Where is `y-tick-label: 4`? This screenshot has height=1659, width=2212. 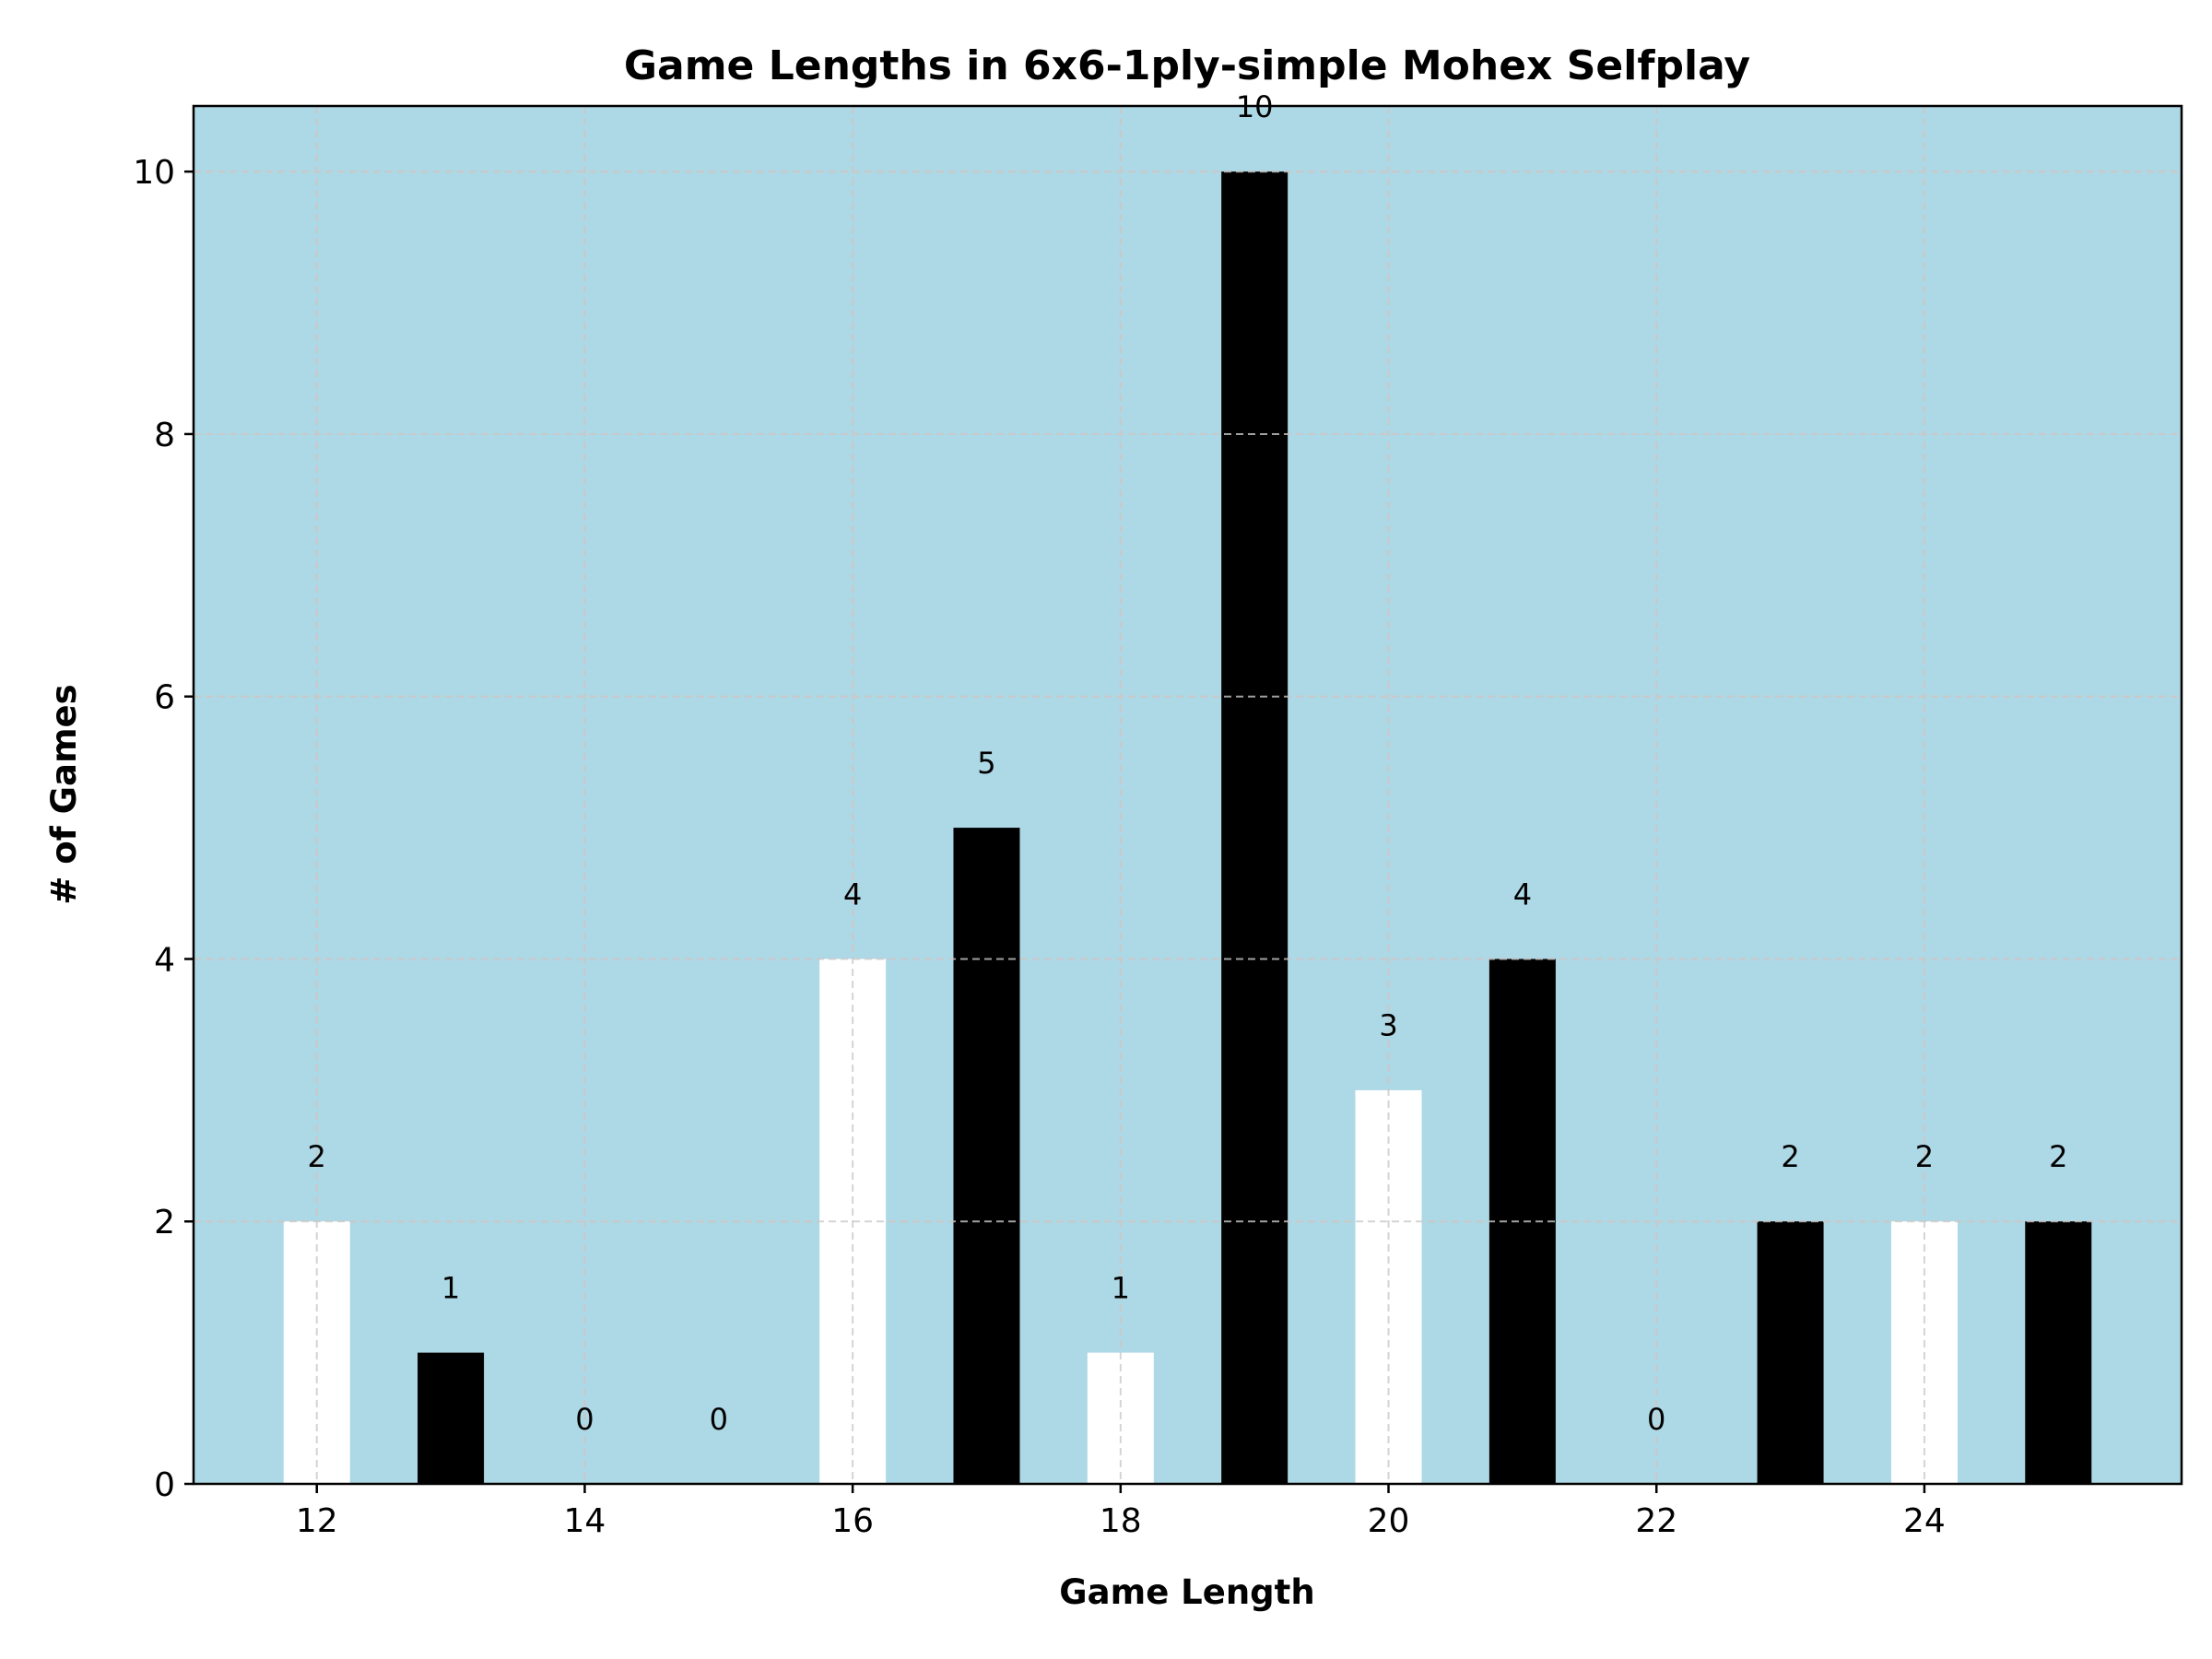
y-tick-label: 4 is located at coordinates (164, 960).